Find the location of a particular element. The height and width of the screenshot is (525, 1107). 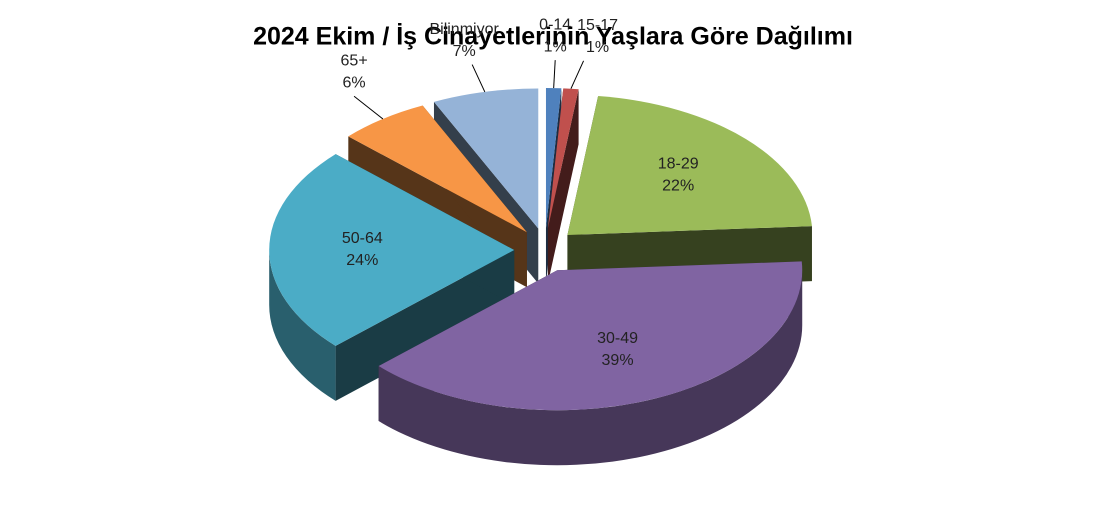

slice-label: 50-64 is located at coordinates (362, 238).